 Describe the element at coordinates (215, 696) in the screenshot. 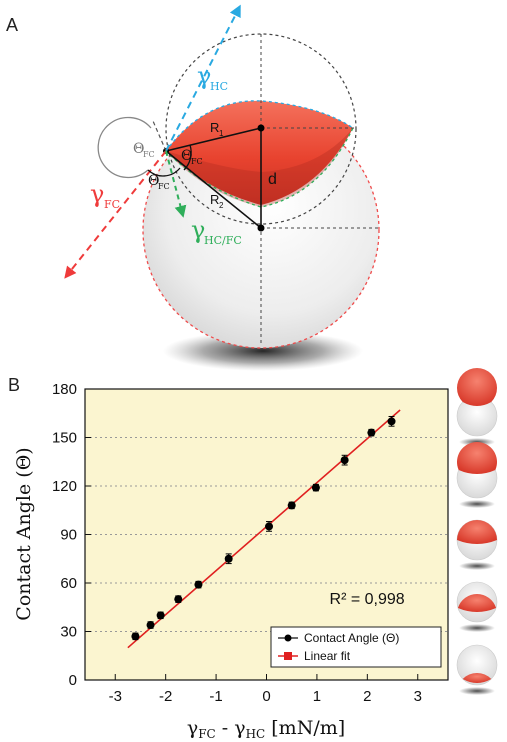

I see `x-tick-label: -1` at that location.